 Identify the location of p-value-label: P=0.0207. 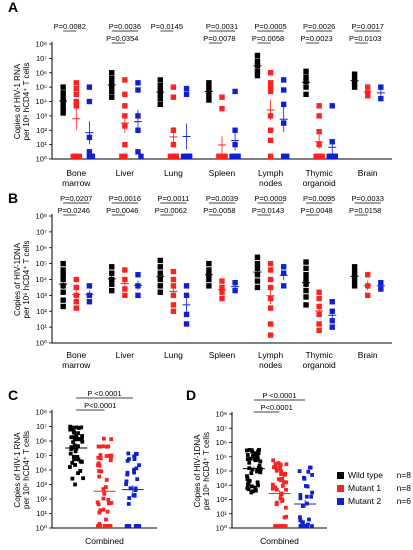
(76, 198).